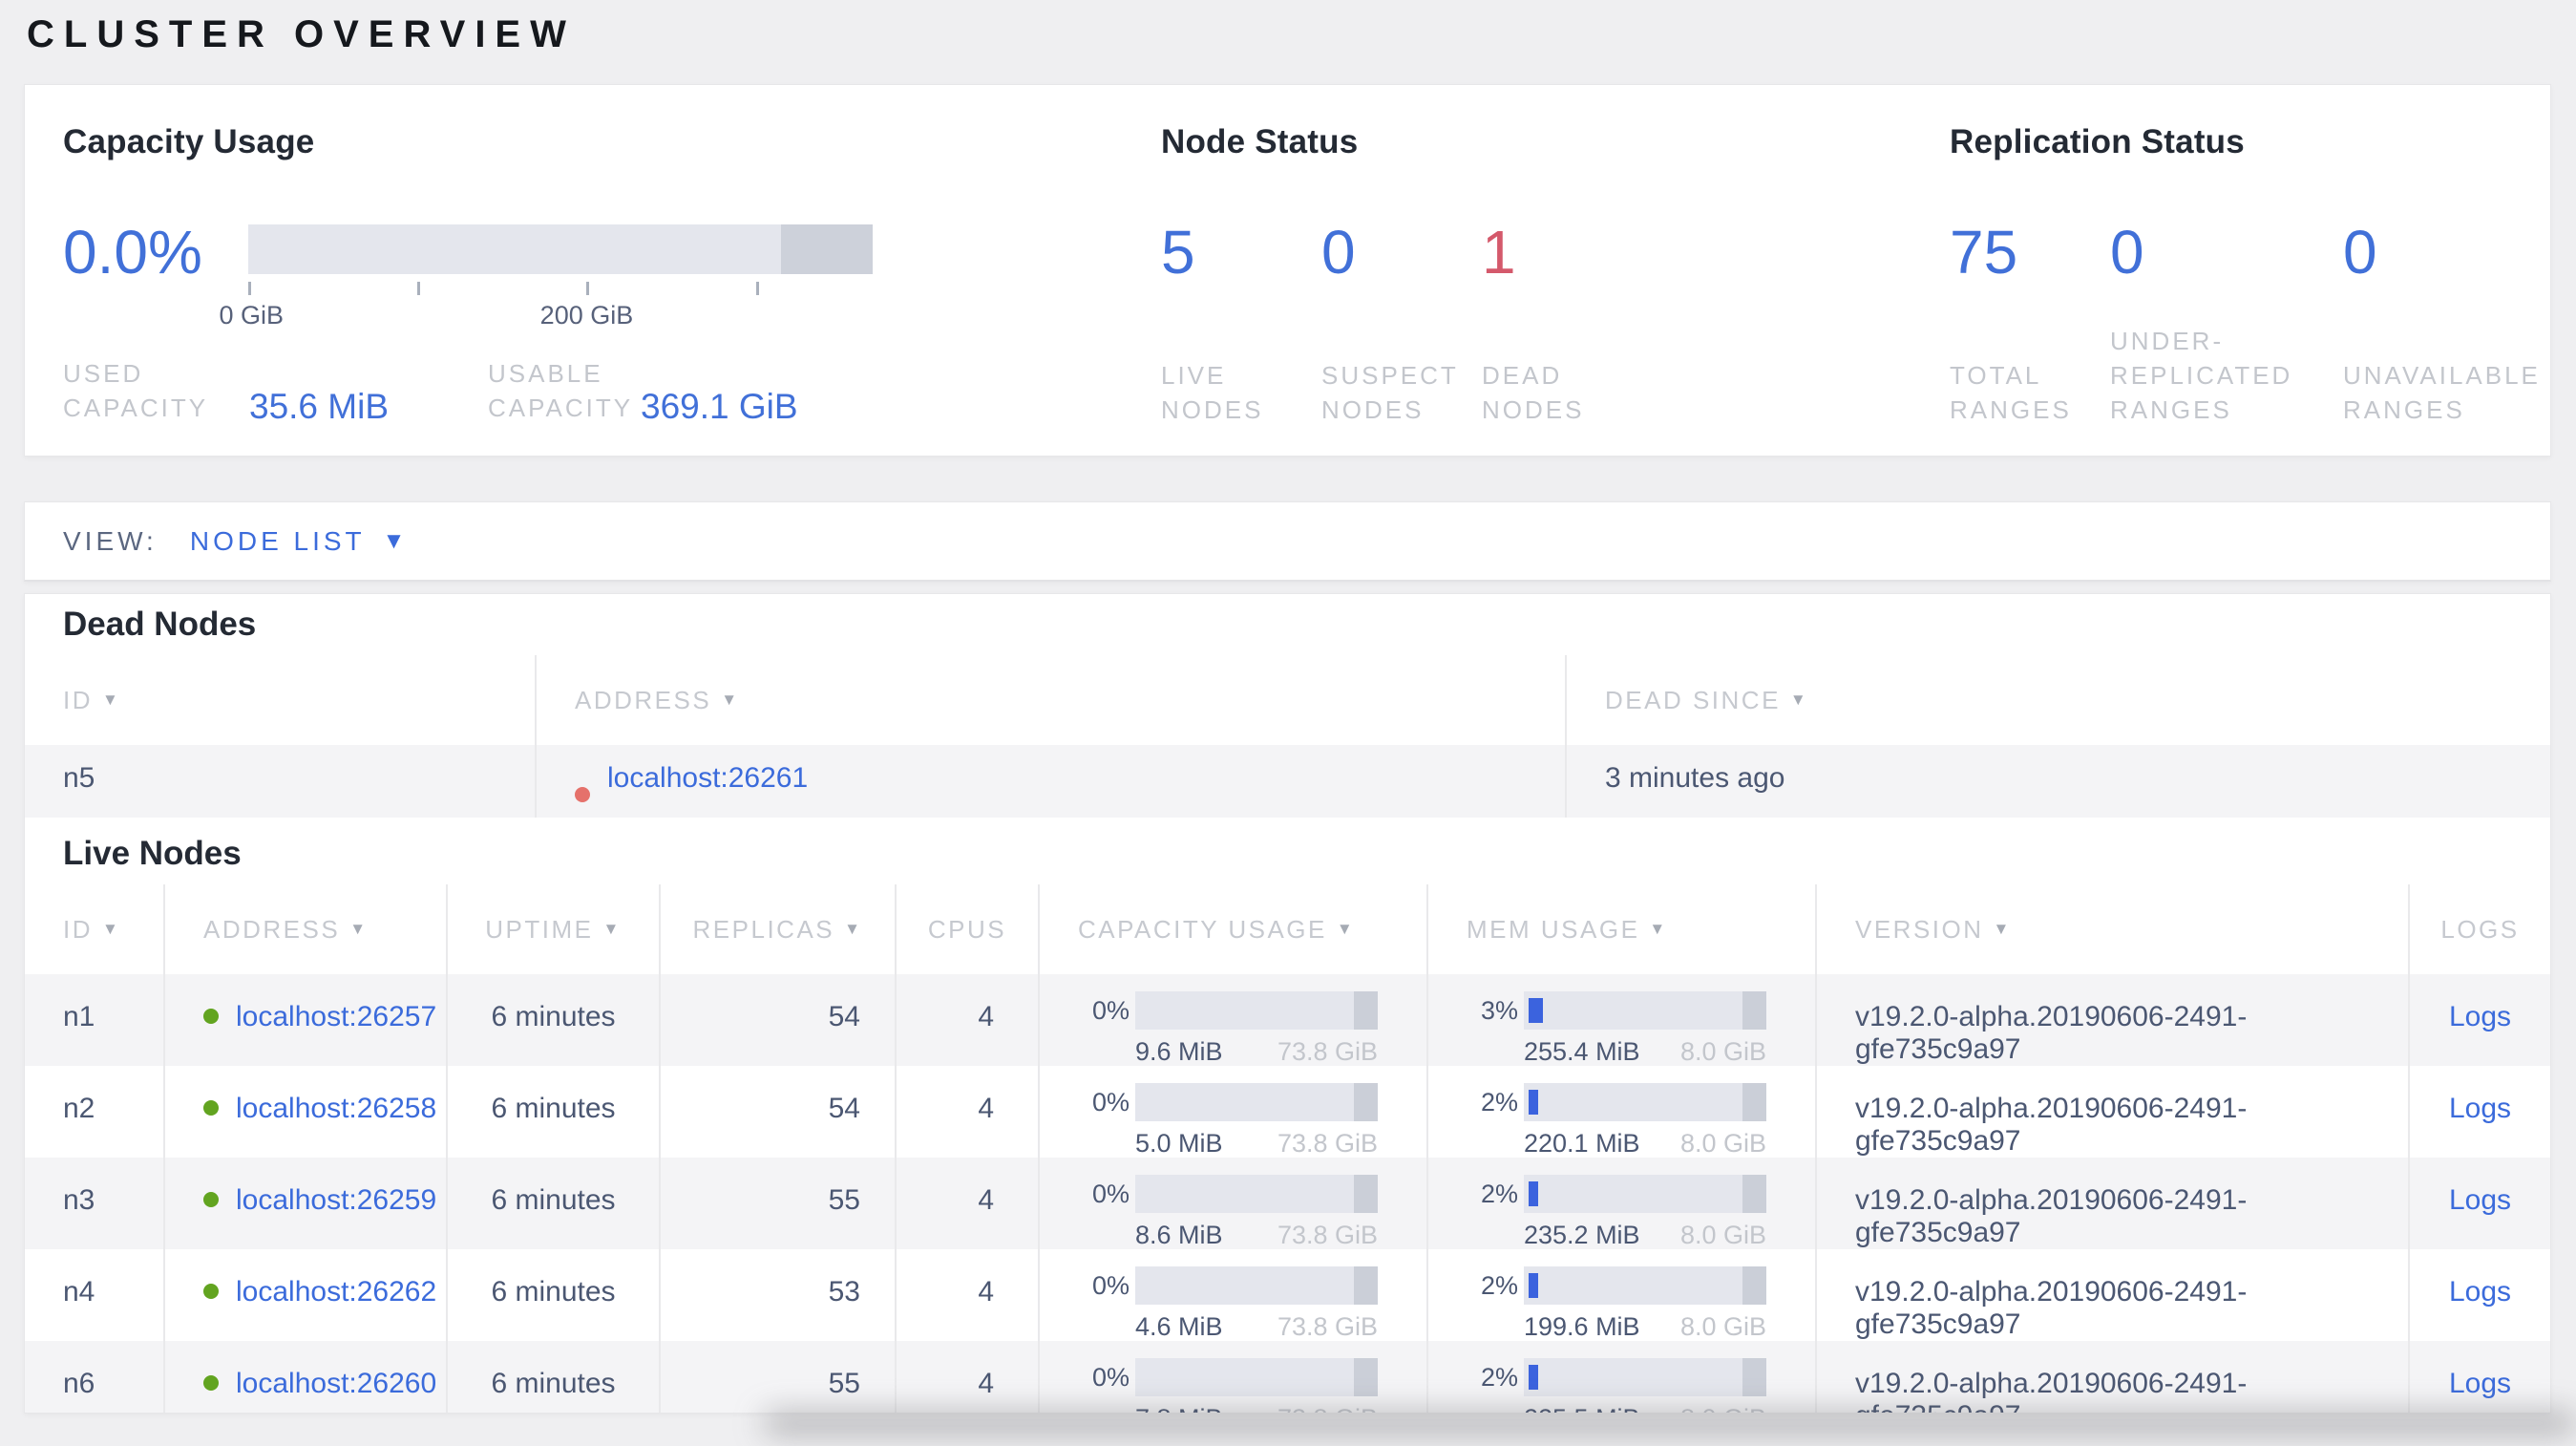 The width and height of the screenshot is (2576, 1446). I want to click on col-header-uptime: UPTIME ▼, so click(552, 929).